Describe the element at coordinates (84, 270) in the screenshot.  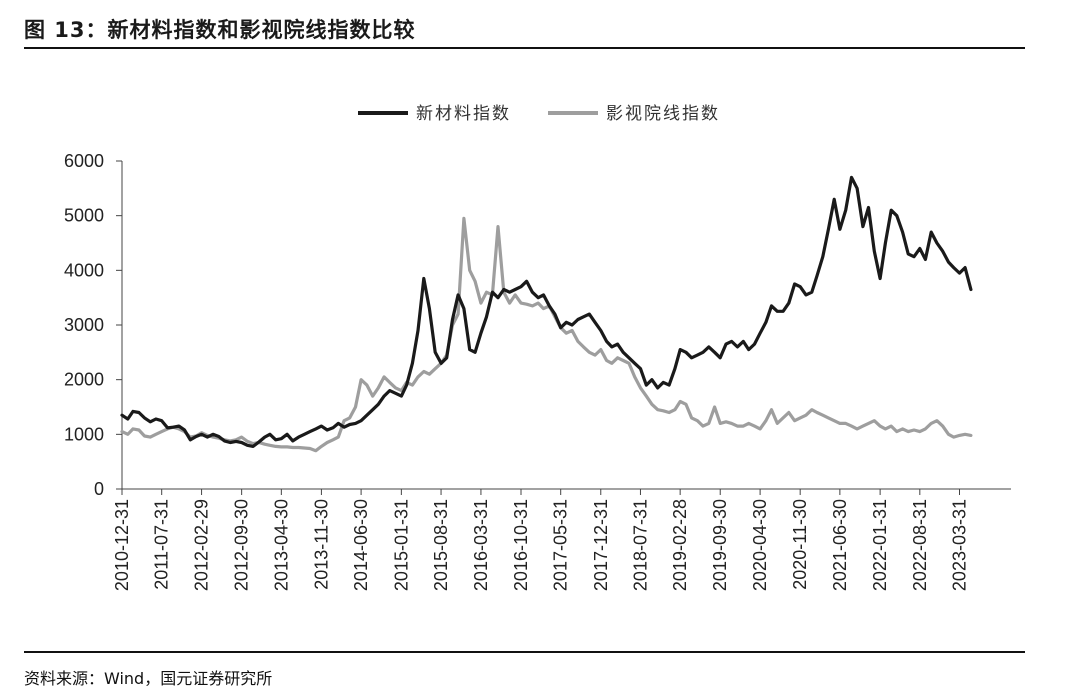
I see `y-tick-label: 4000` at that location.